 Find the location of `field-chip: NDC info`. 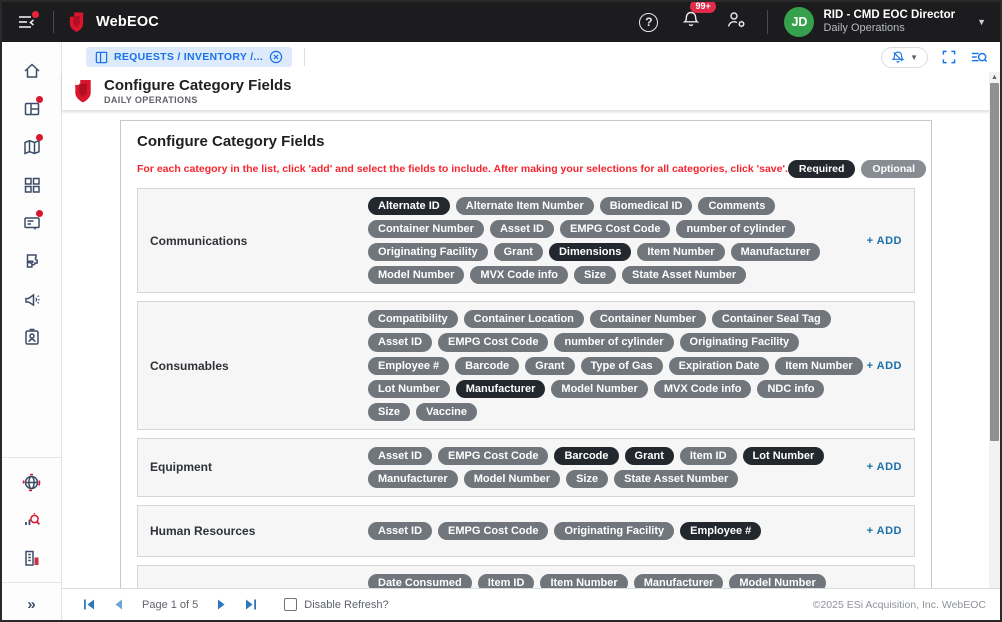

field-chip: NDC info is located at coordinates (791, 388).